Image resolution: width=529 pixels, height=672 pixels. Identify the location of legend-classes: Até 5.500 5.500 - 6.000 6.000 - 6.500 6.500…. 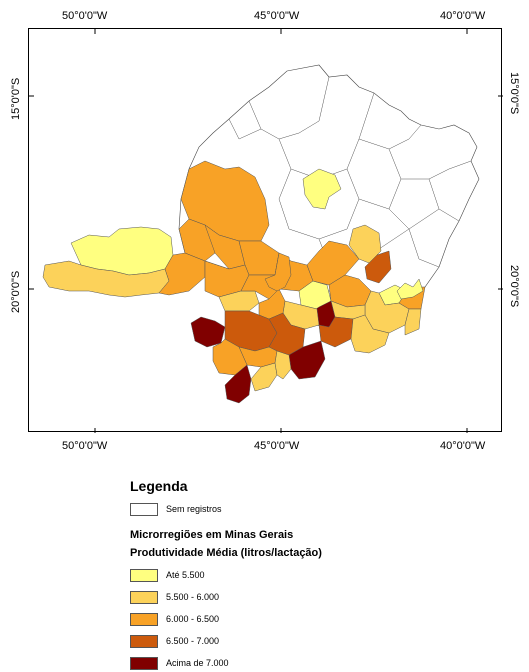
(295, 619).